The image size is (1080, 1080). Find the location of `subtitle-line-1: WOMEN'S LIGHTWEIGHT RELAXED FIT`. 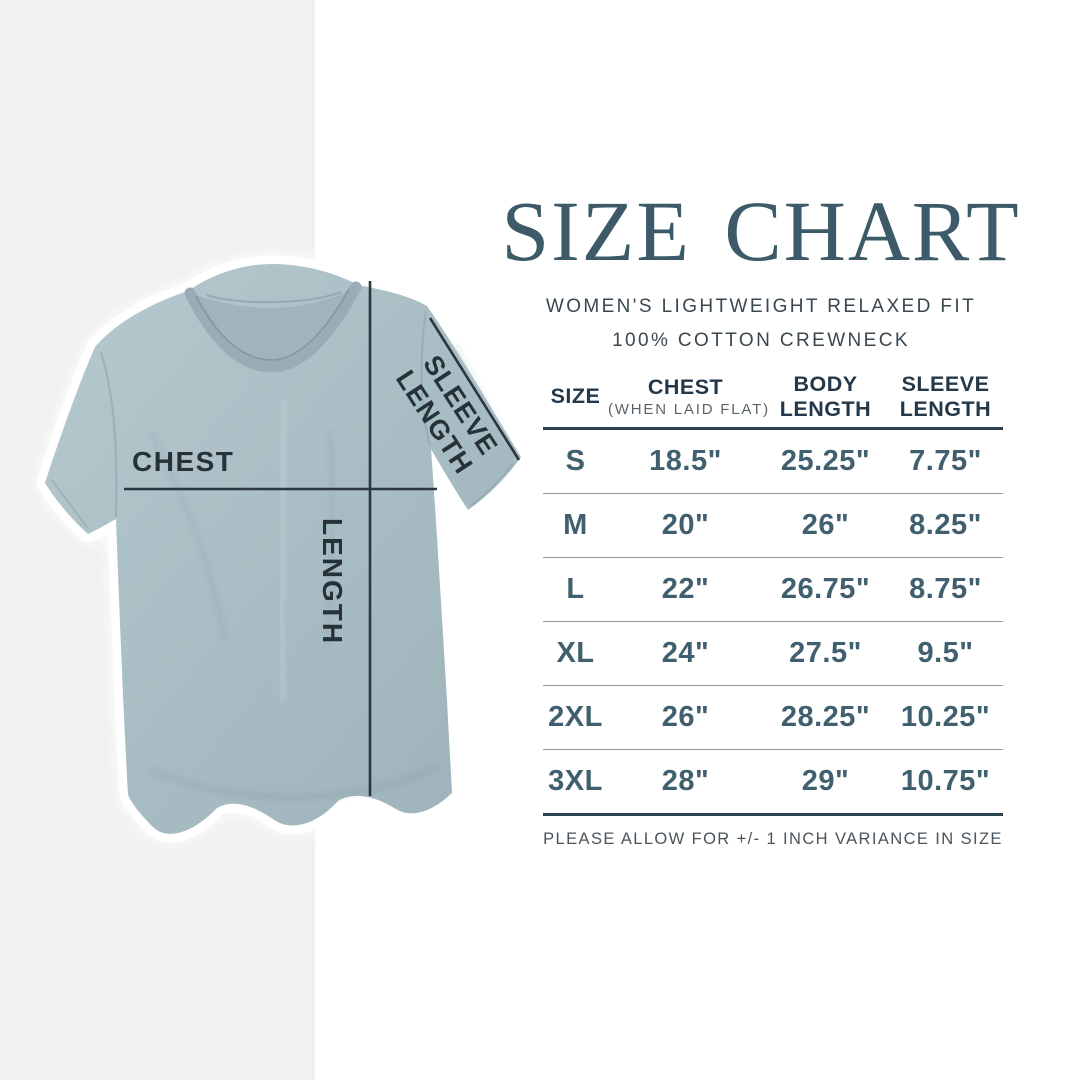

subtitle-line-1: WOMEN'S LIGHTWEIGHT RELAXED FIT is located at coordinates (761, 306).